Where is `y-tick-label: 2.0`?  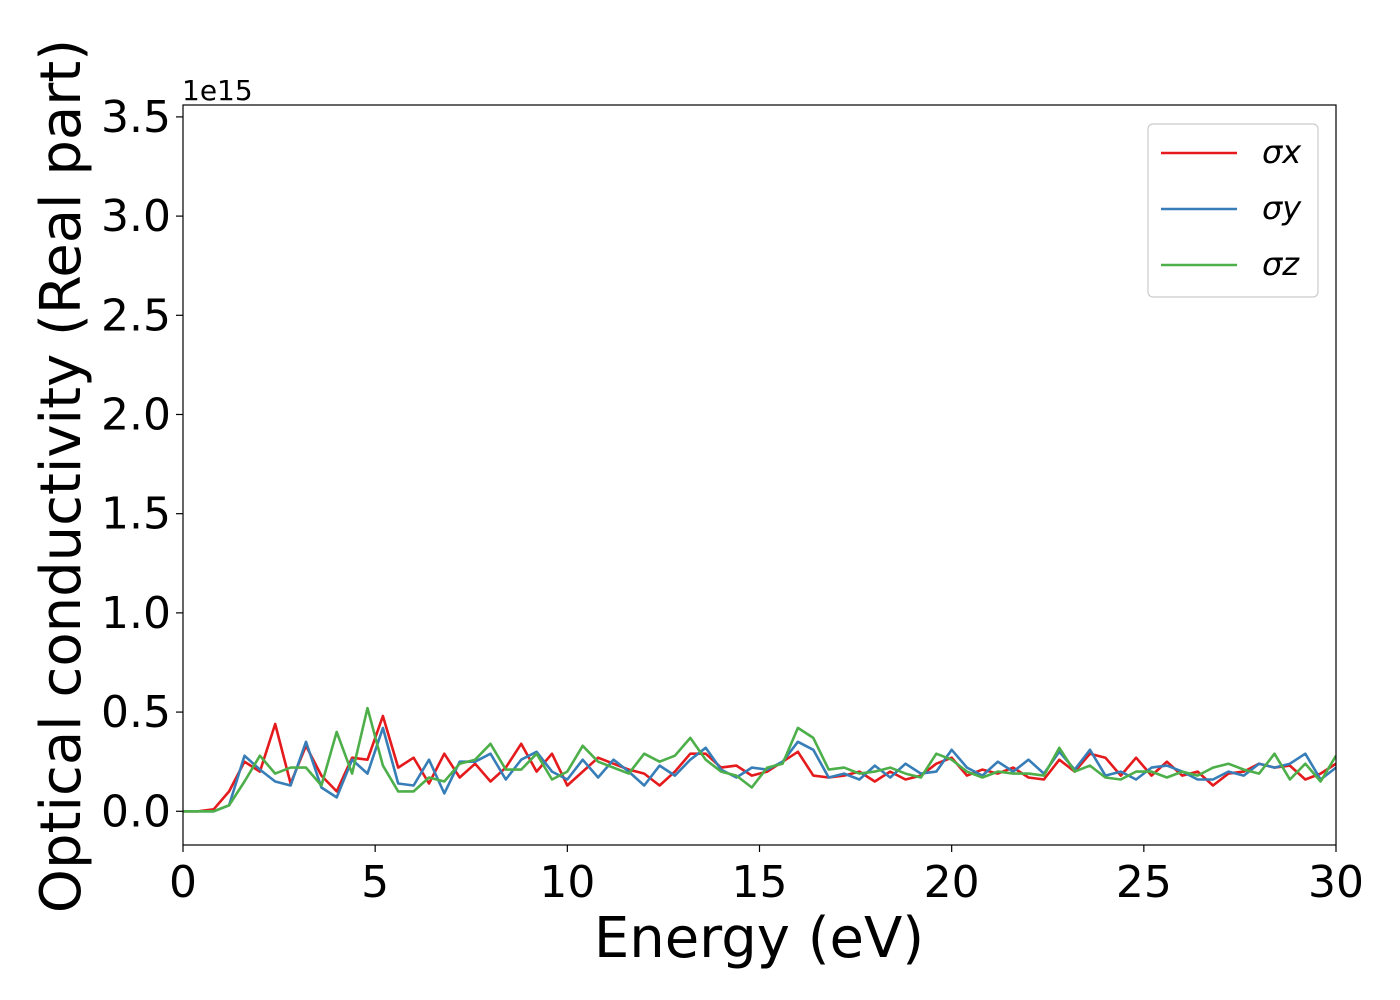
y-tick-label: 2.0 is located at coordinates (136, 414).